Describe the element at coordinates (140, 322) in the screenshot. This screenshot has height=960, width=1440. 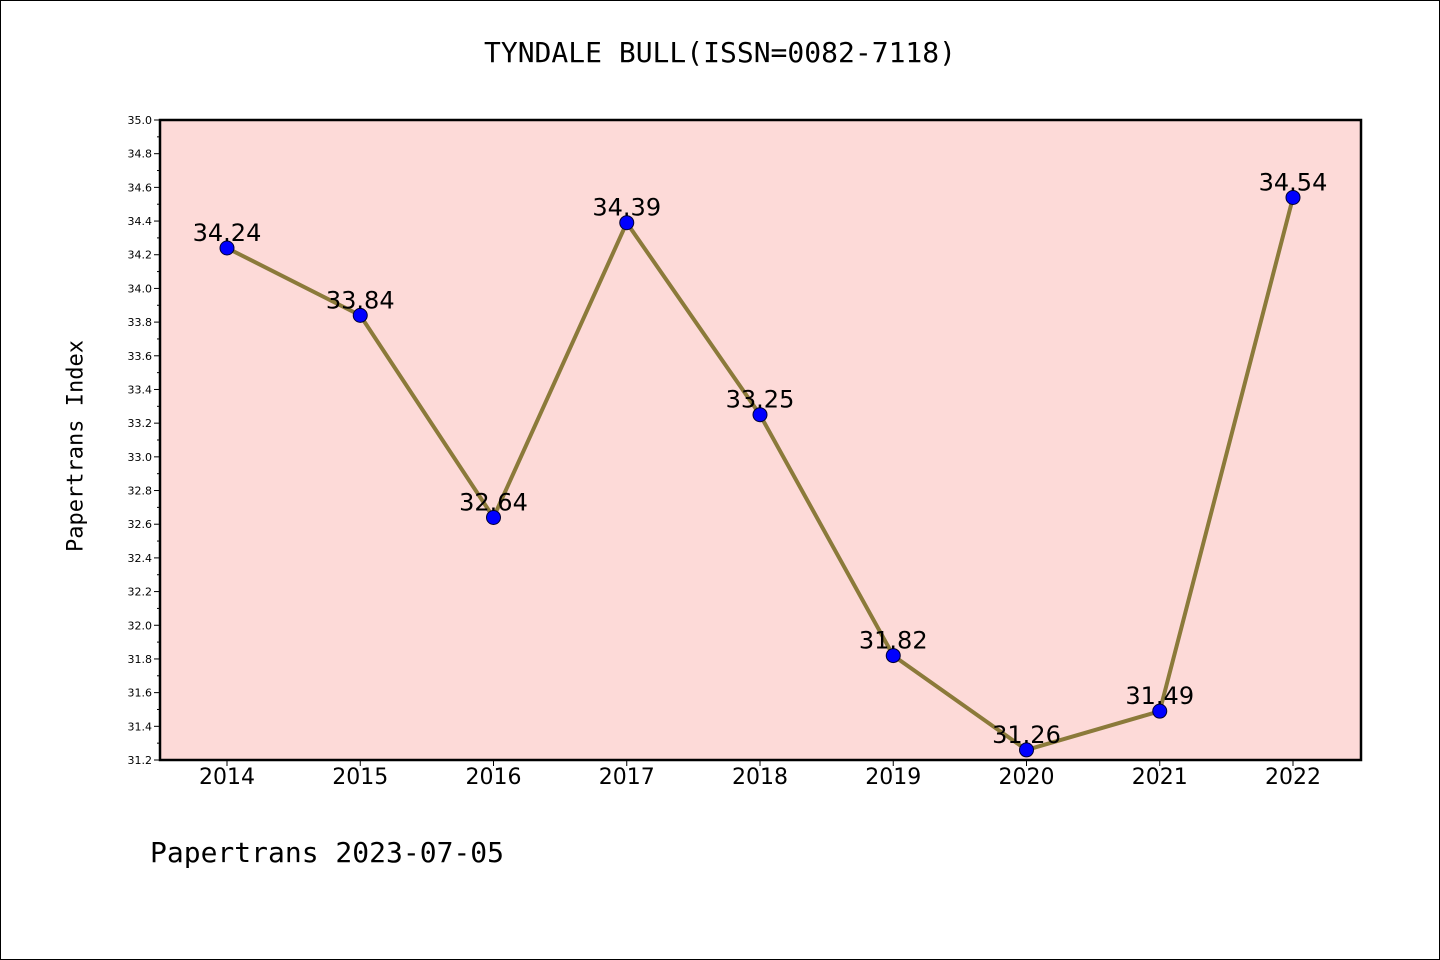
I see `y-tick-label: 33.8` at that location.